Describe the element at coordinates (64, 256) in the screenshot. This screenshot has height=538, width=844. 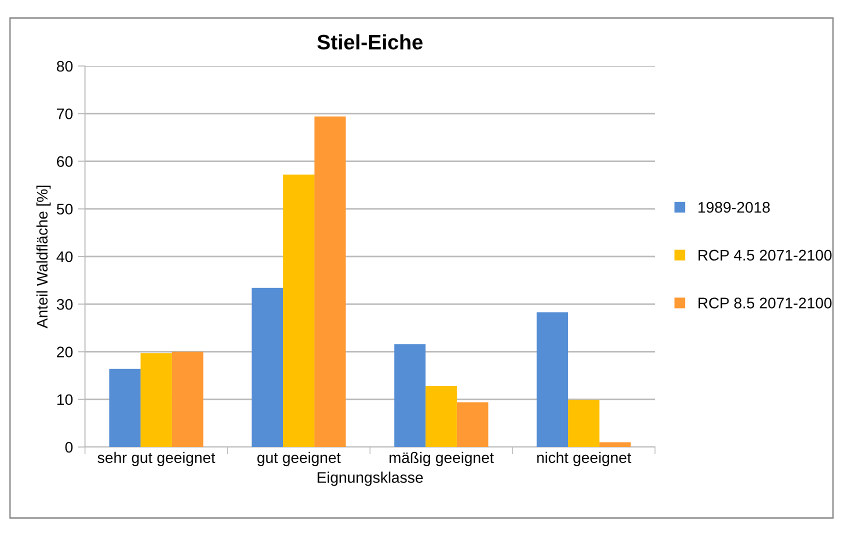
I see `y-tick-label: 40` at that location.